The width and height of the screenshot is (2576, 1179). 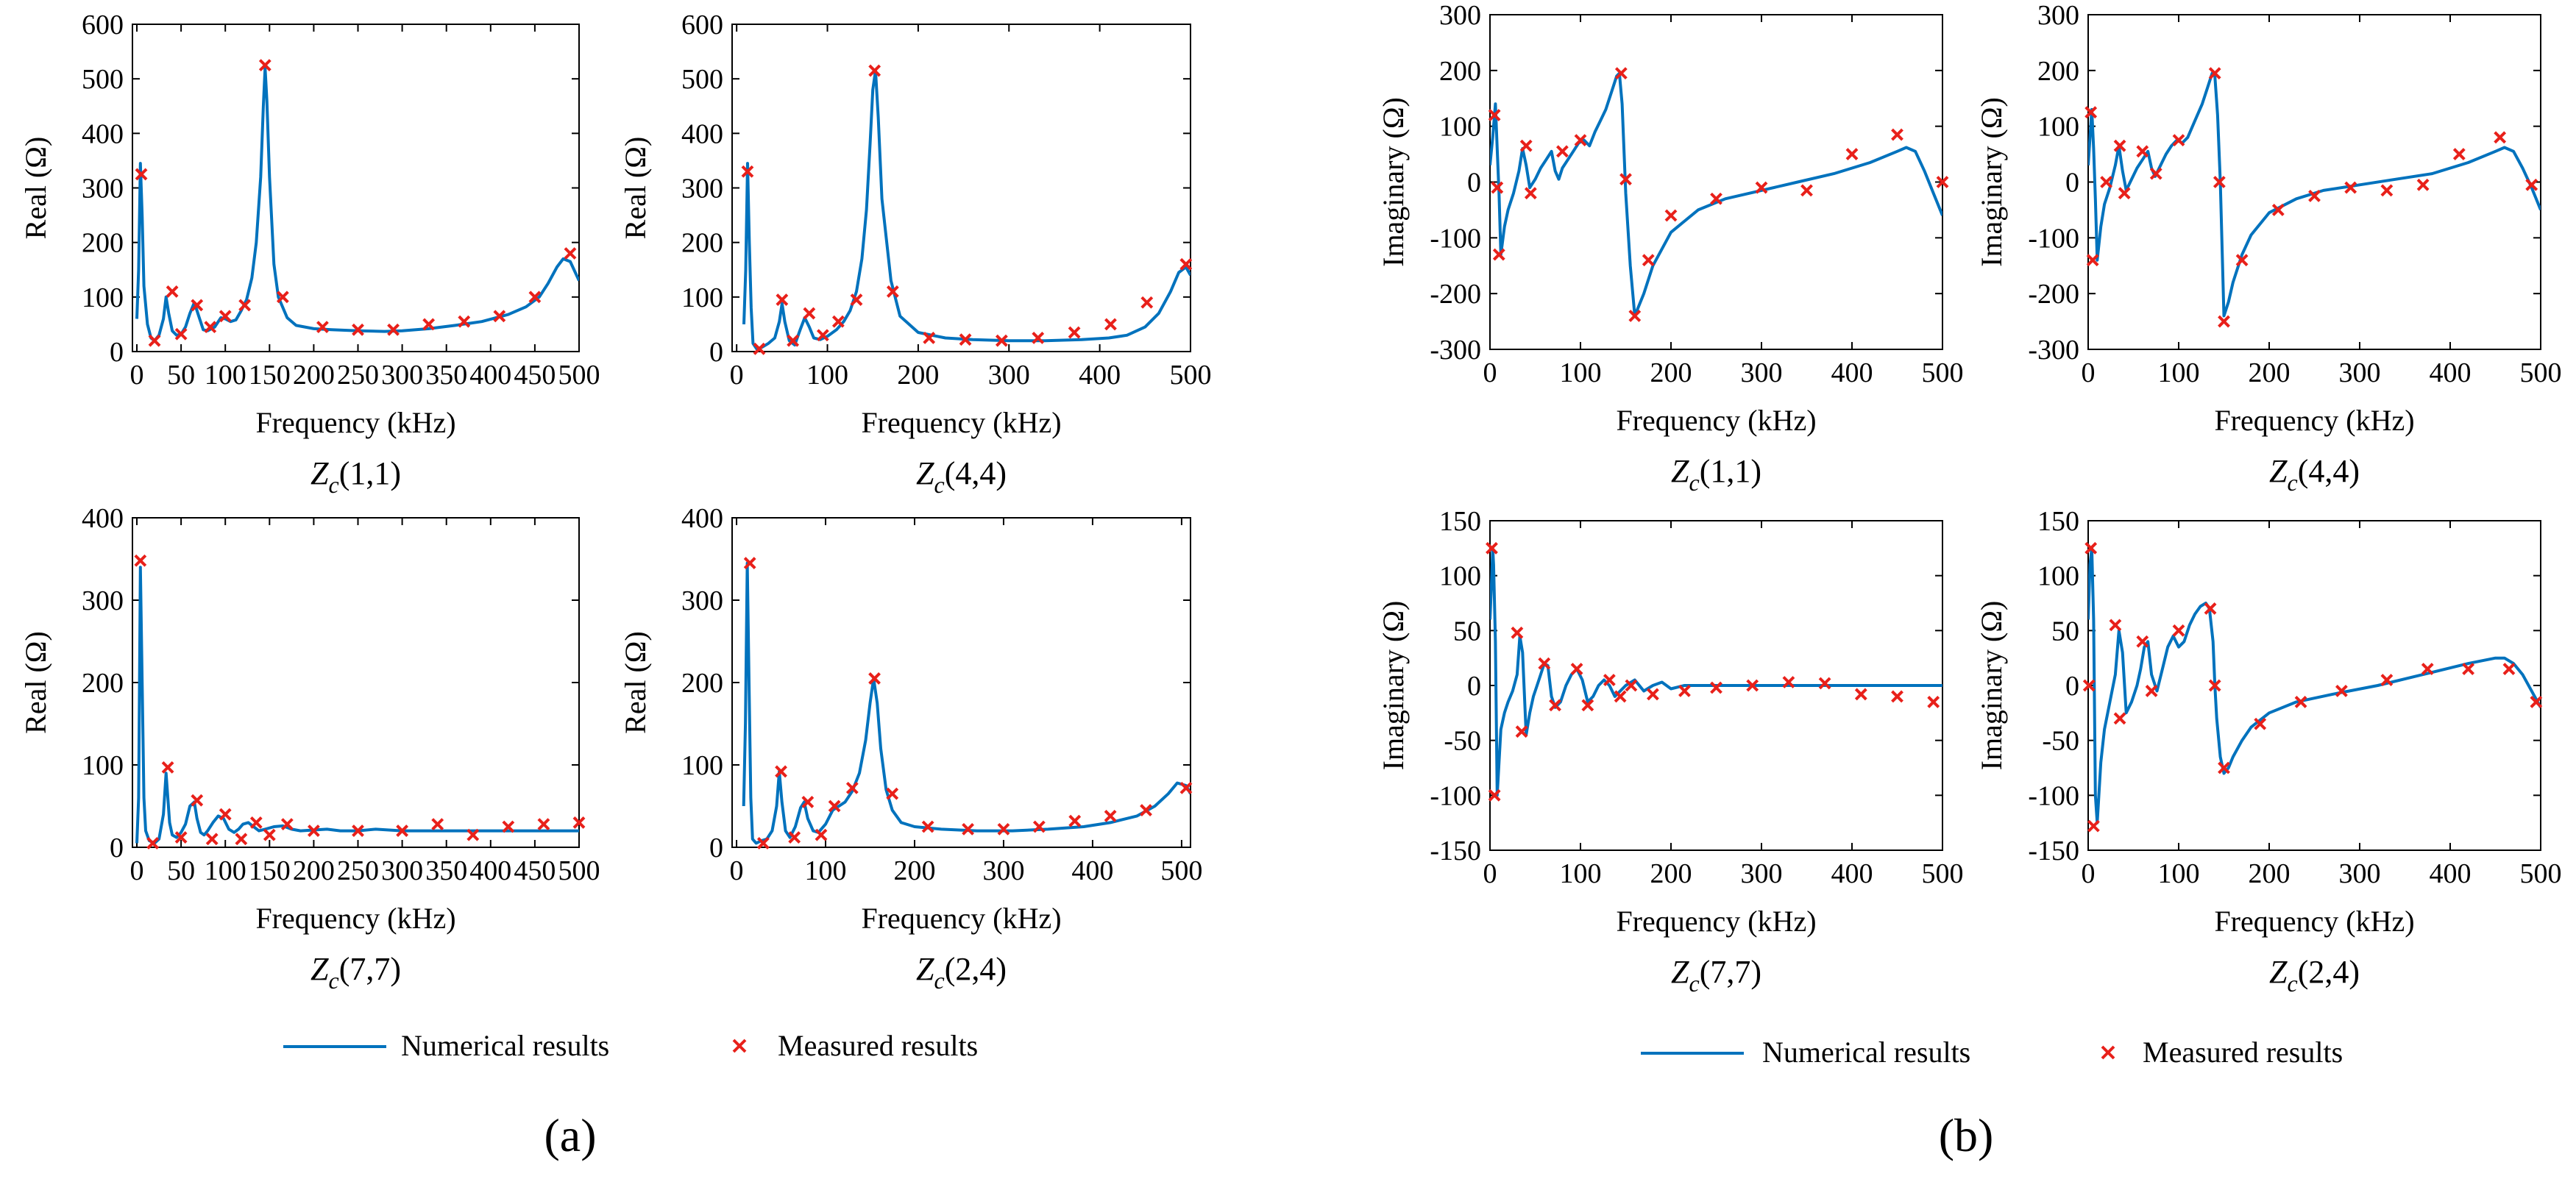 What do you see at coordinates (2072, 183) in the screenshot?
I see `y-tick-label: 0` at bounding box center [2072, 183].